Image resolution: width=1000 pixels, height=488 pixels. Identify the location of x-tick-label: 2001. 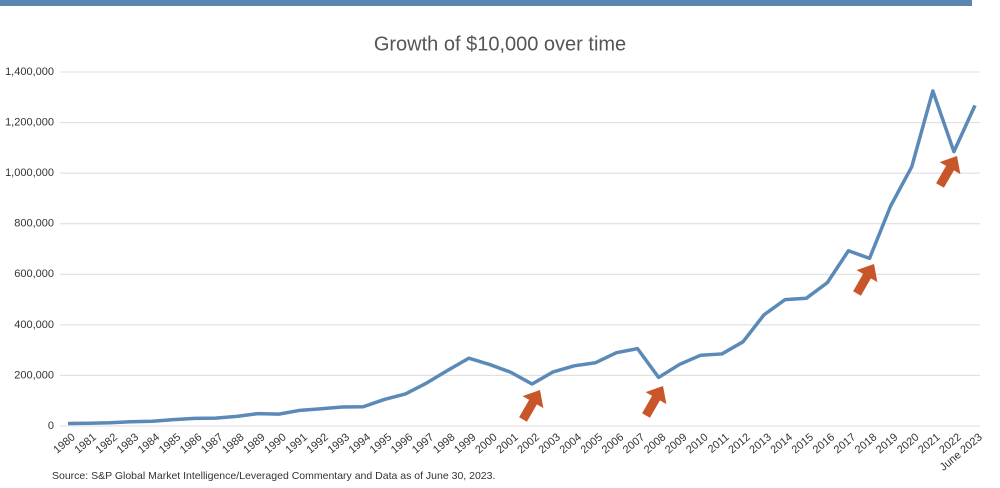
(507, 443).